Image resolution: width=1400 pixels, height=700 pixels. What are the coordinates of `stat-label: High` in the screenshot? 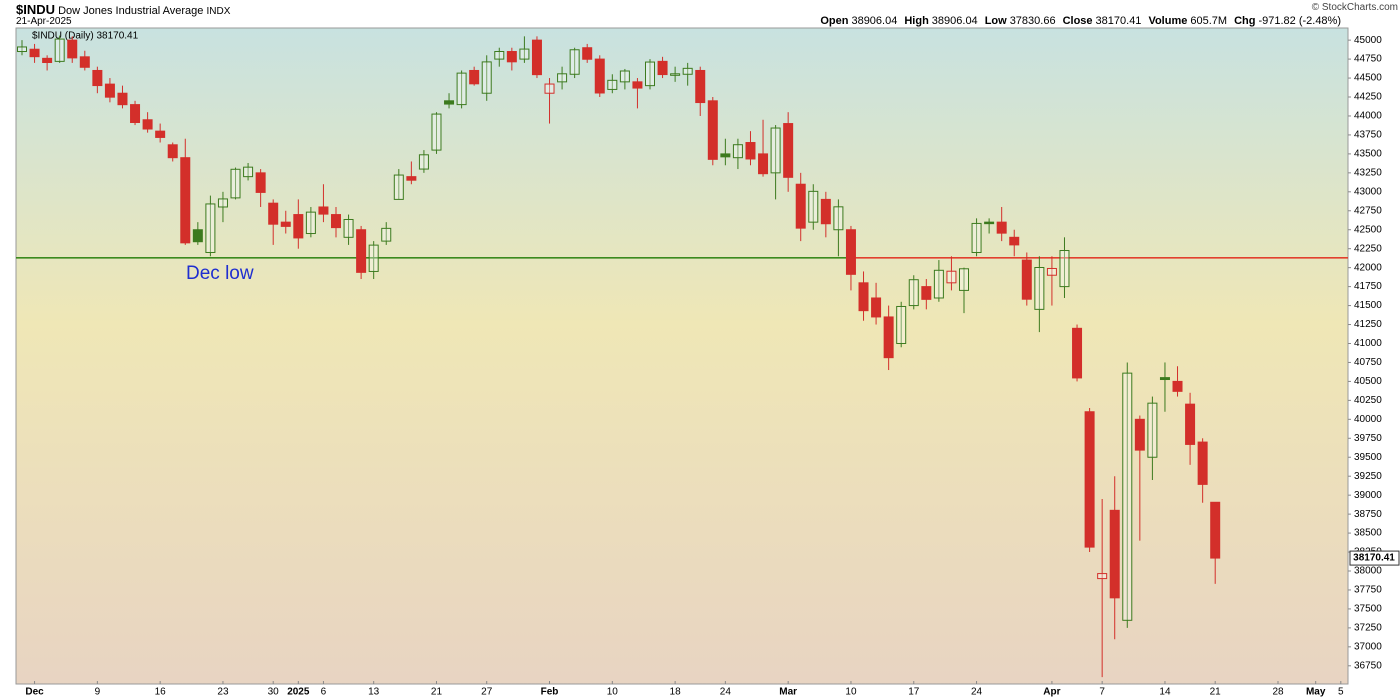 It's located at (916, 21).